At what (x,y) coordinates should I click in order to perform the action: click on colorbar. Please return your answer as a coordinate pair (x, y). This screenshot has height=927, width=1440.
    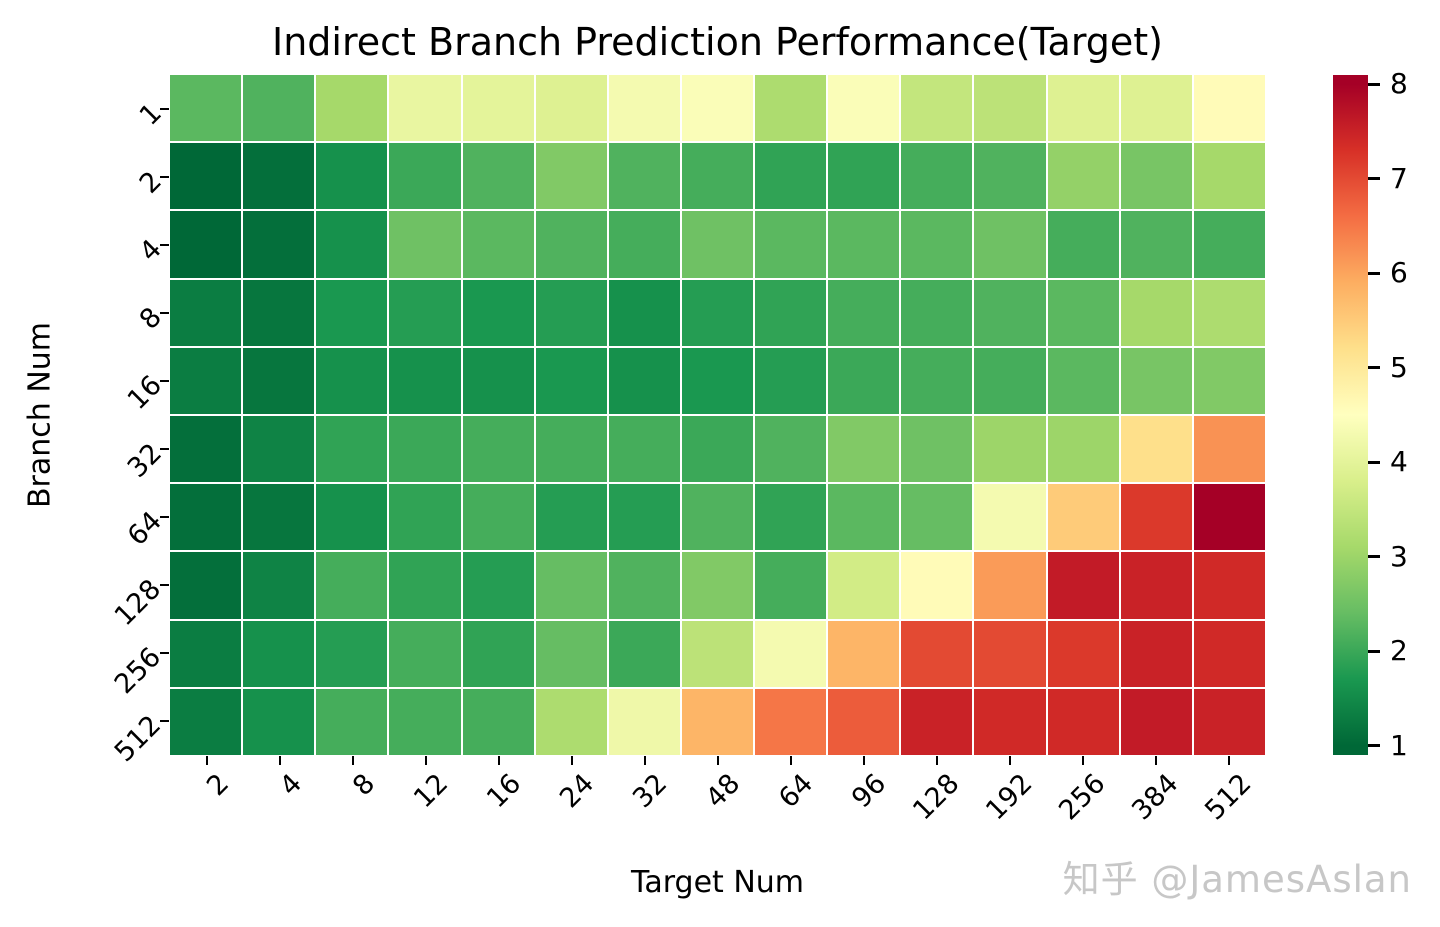
    Looking at the image, I should click on (1350, 415).